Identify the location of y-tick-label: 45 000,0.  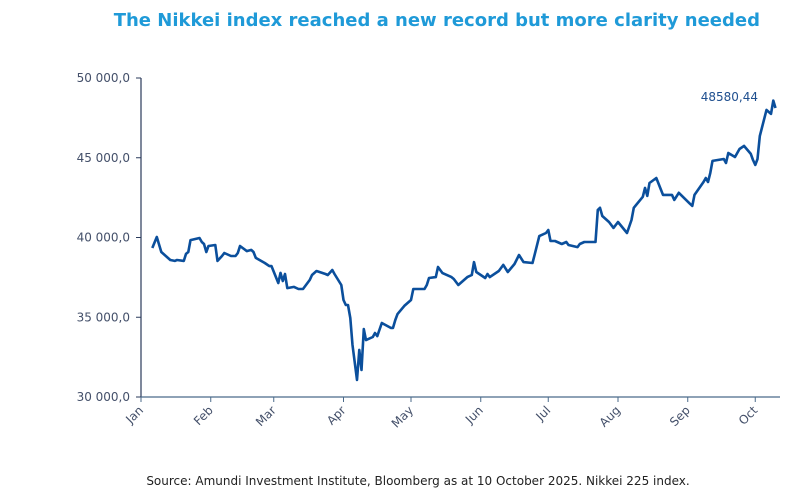
(103, 158).